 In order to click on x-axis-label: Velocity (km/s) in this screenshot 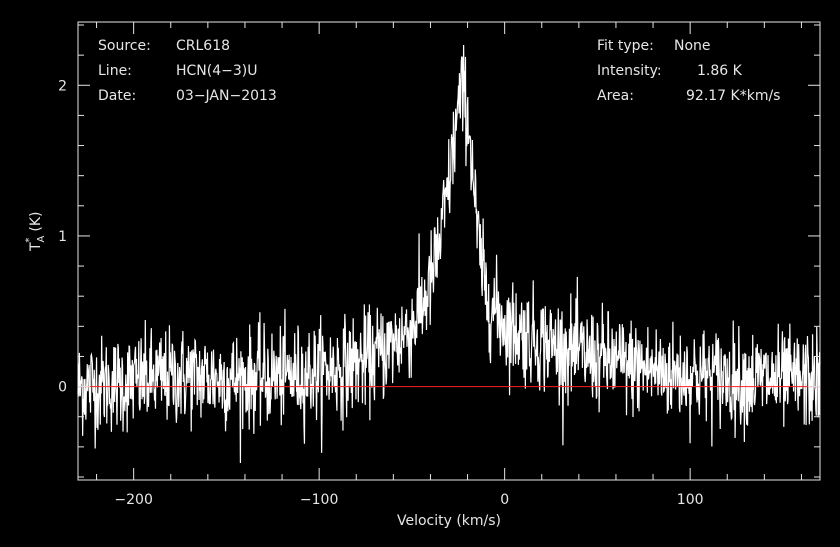, I will do `click(449, 521)`.